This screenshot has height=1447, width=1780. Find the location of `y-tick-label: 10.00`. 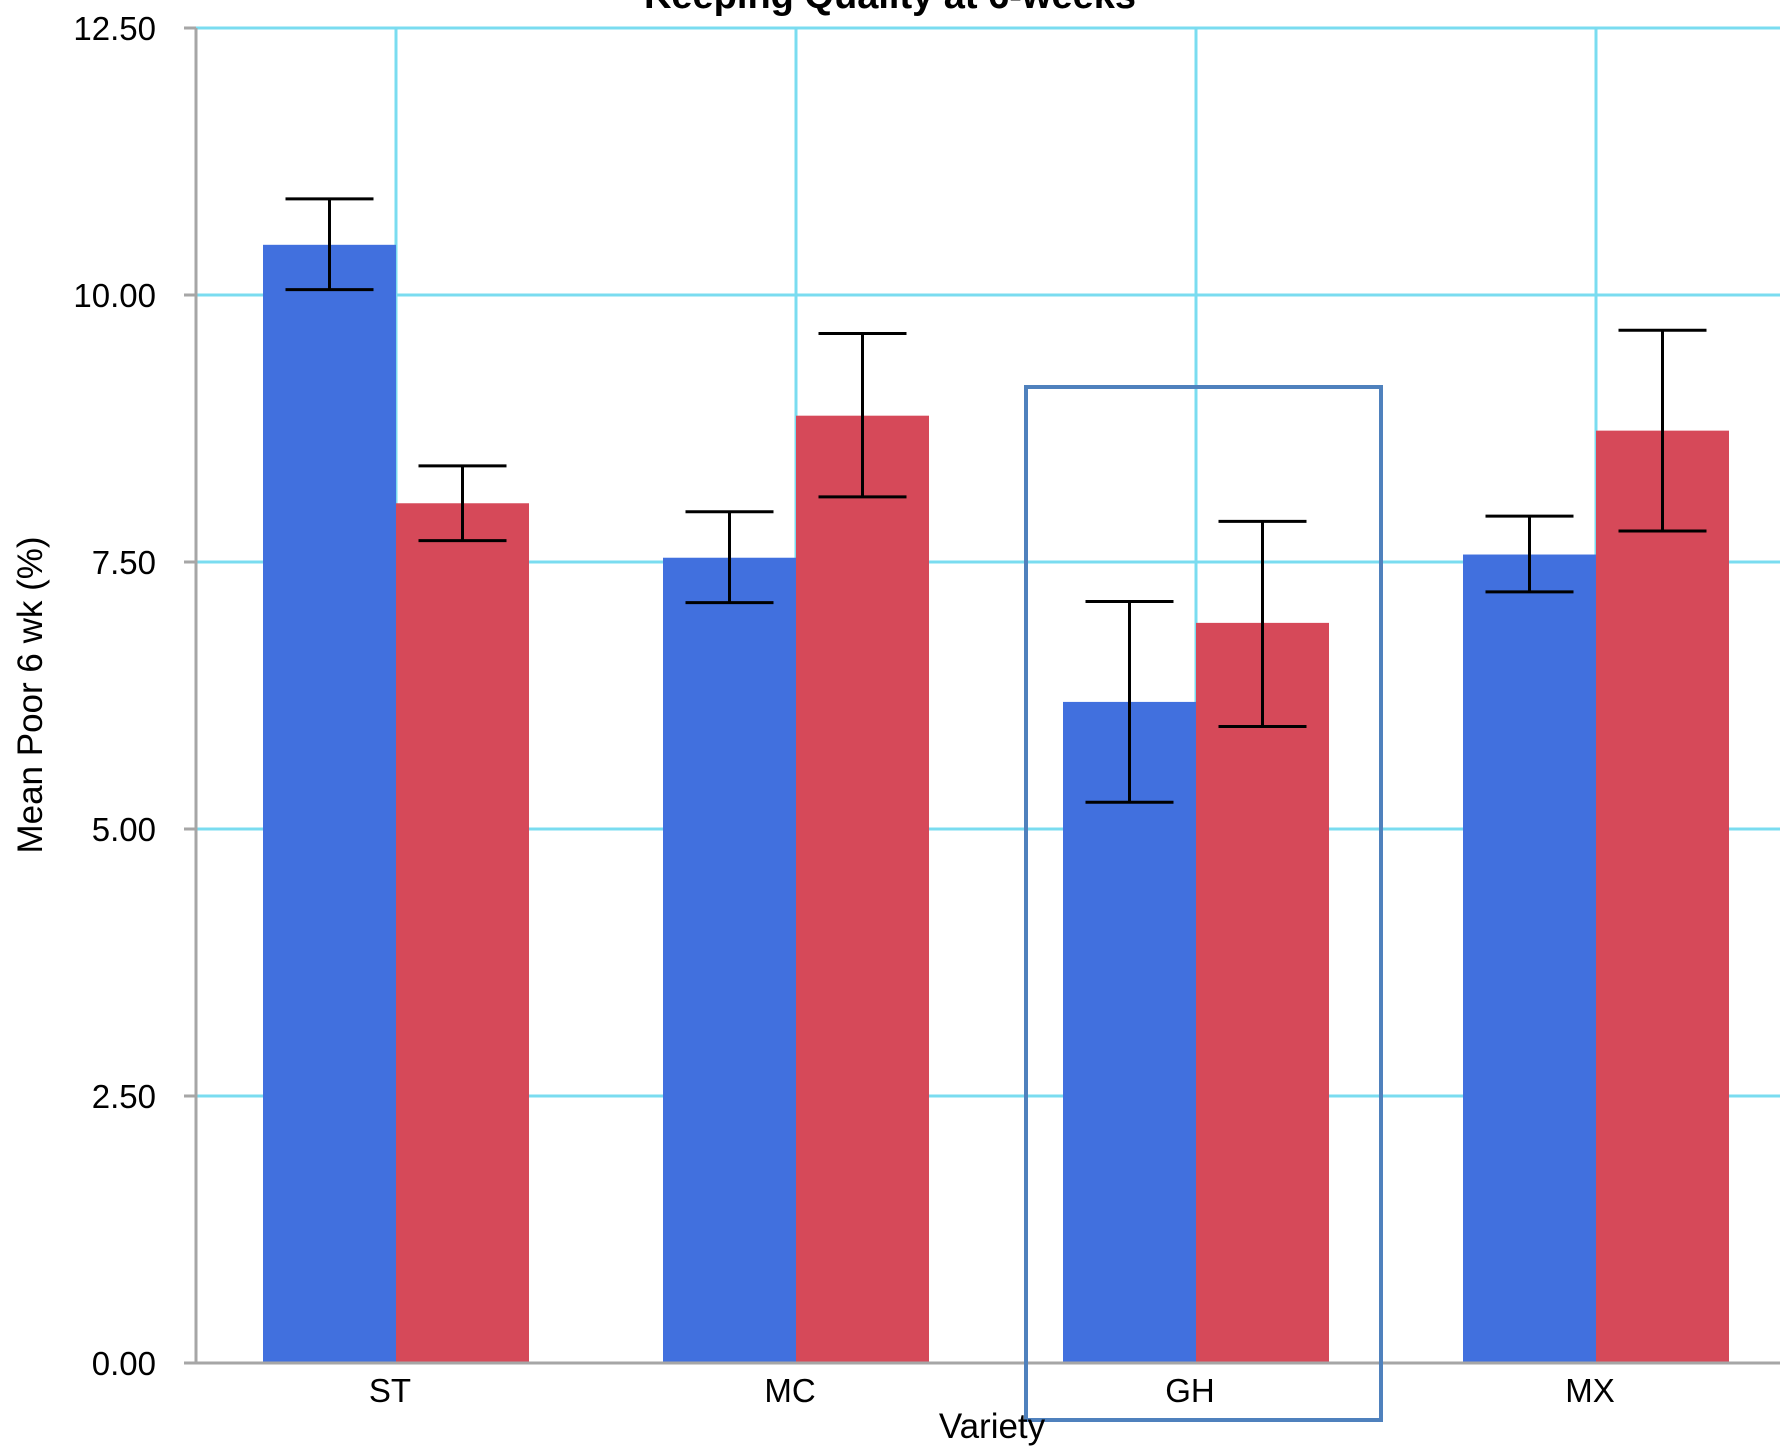

y-tick-label: 10.00 is located at coordinates (114, 295).